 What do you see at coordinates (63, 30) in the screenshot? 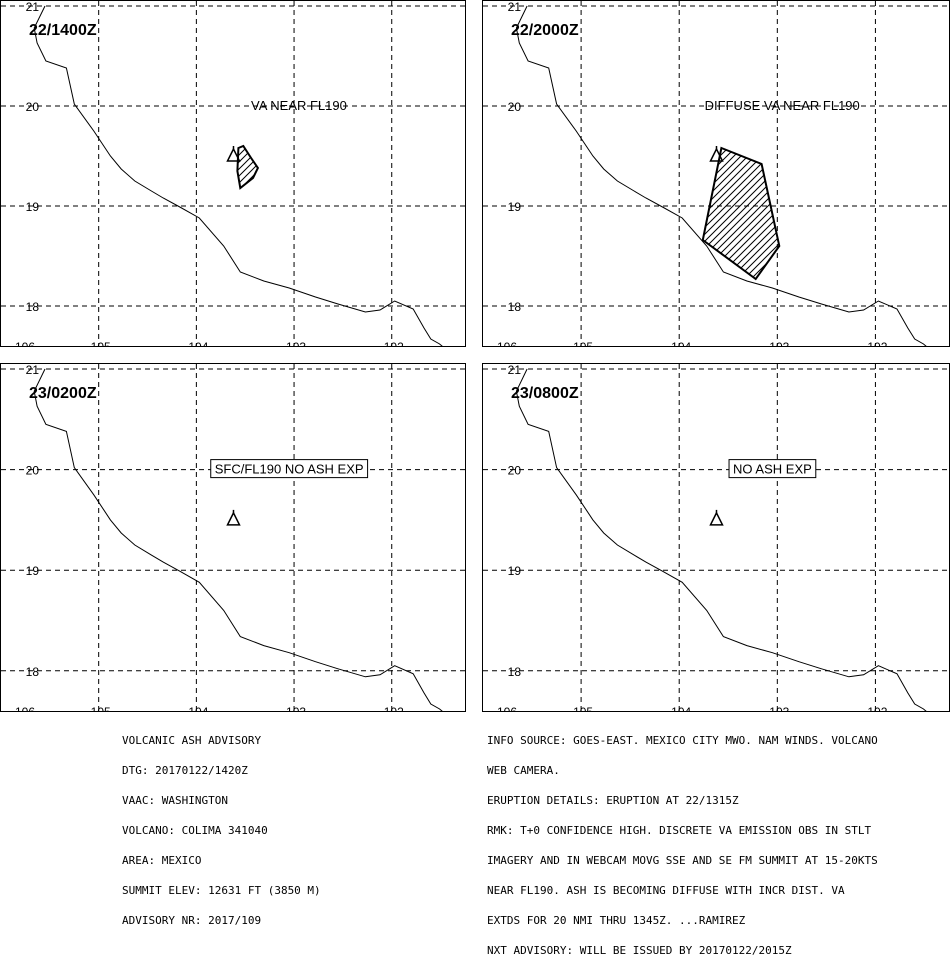
I see `panel-time-label: 22/1400Z` at bounding box center [63, 30].